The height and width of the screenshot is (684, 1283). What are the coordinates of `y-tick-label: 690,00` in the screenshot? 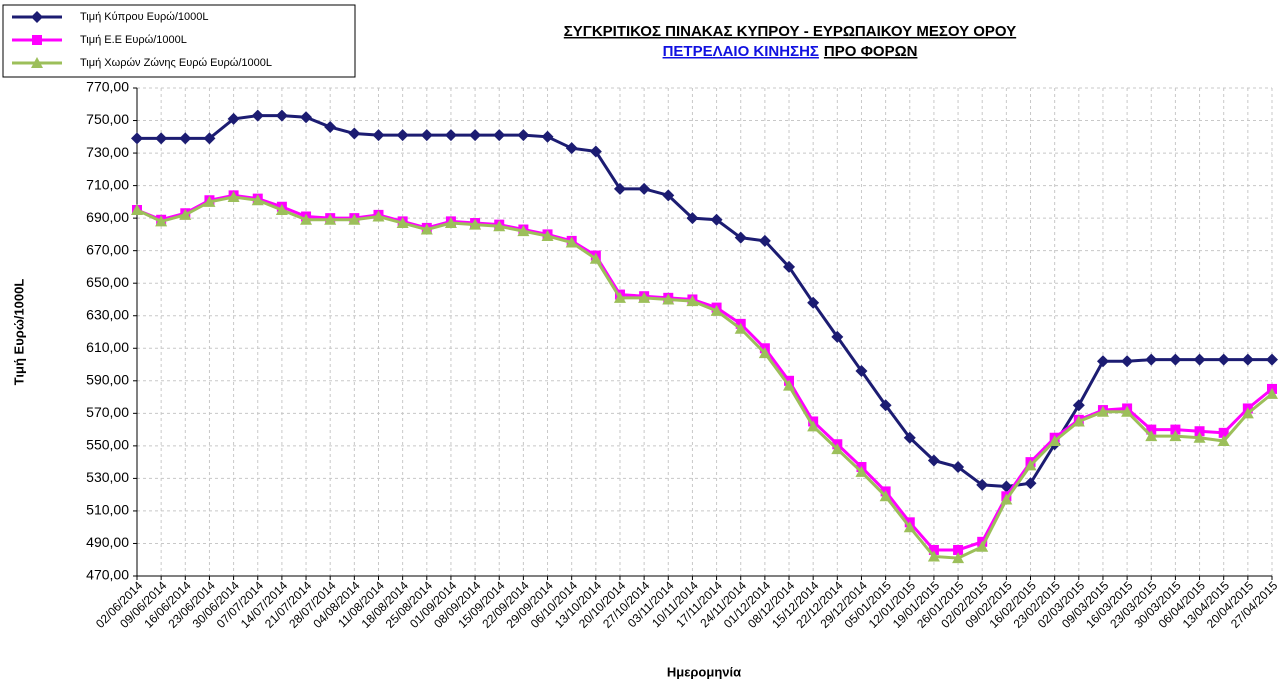 It's located at (107, 217).